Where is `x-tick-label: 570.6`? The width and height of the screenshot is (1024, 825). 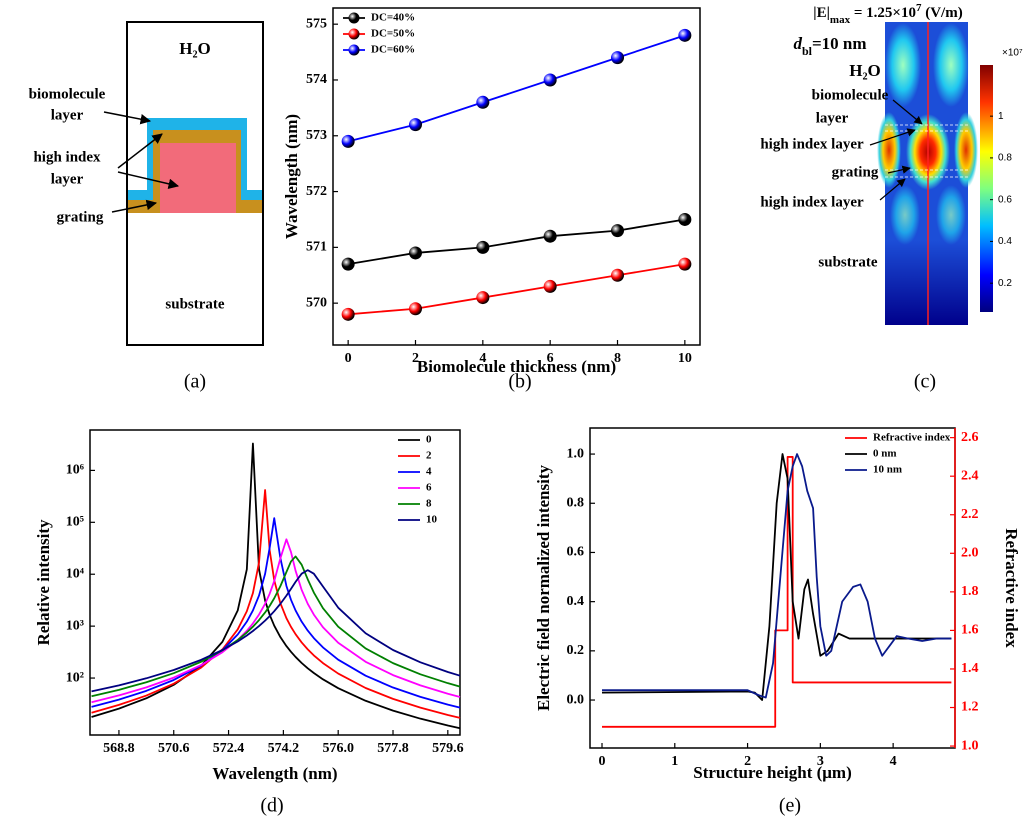 x-tick-label: 570.6 is located at coordinates (174, 748).